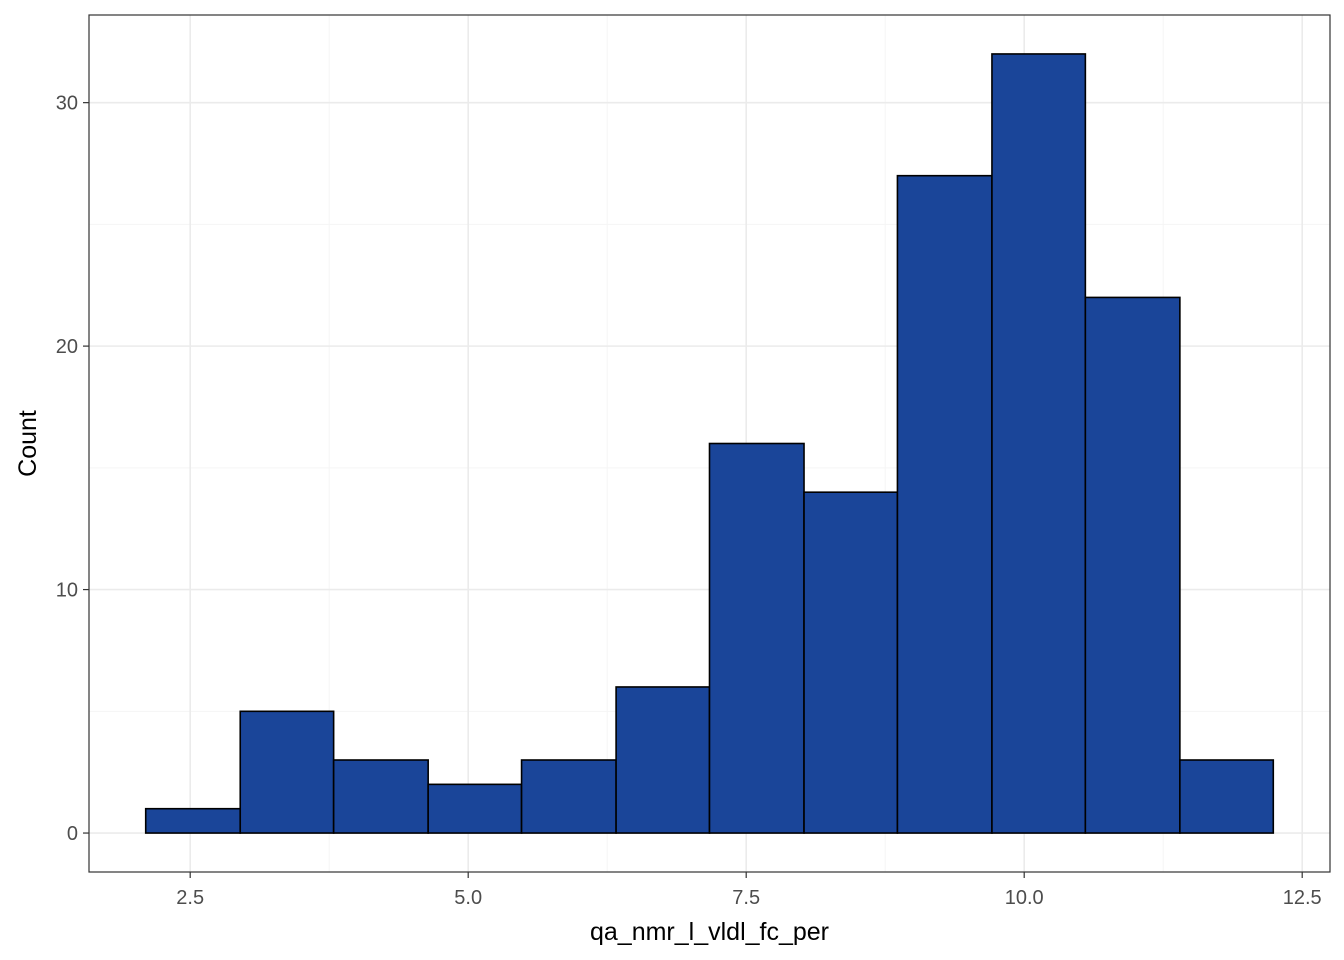 This screenshot has width=1344, height=960. Describe the element at coordinates (1024, 898) in the screenshot. I see `x-tick-label: 10.0` at that location.